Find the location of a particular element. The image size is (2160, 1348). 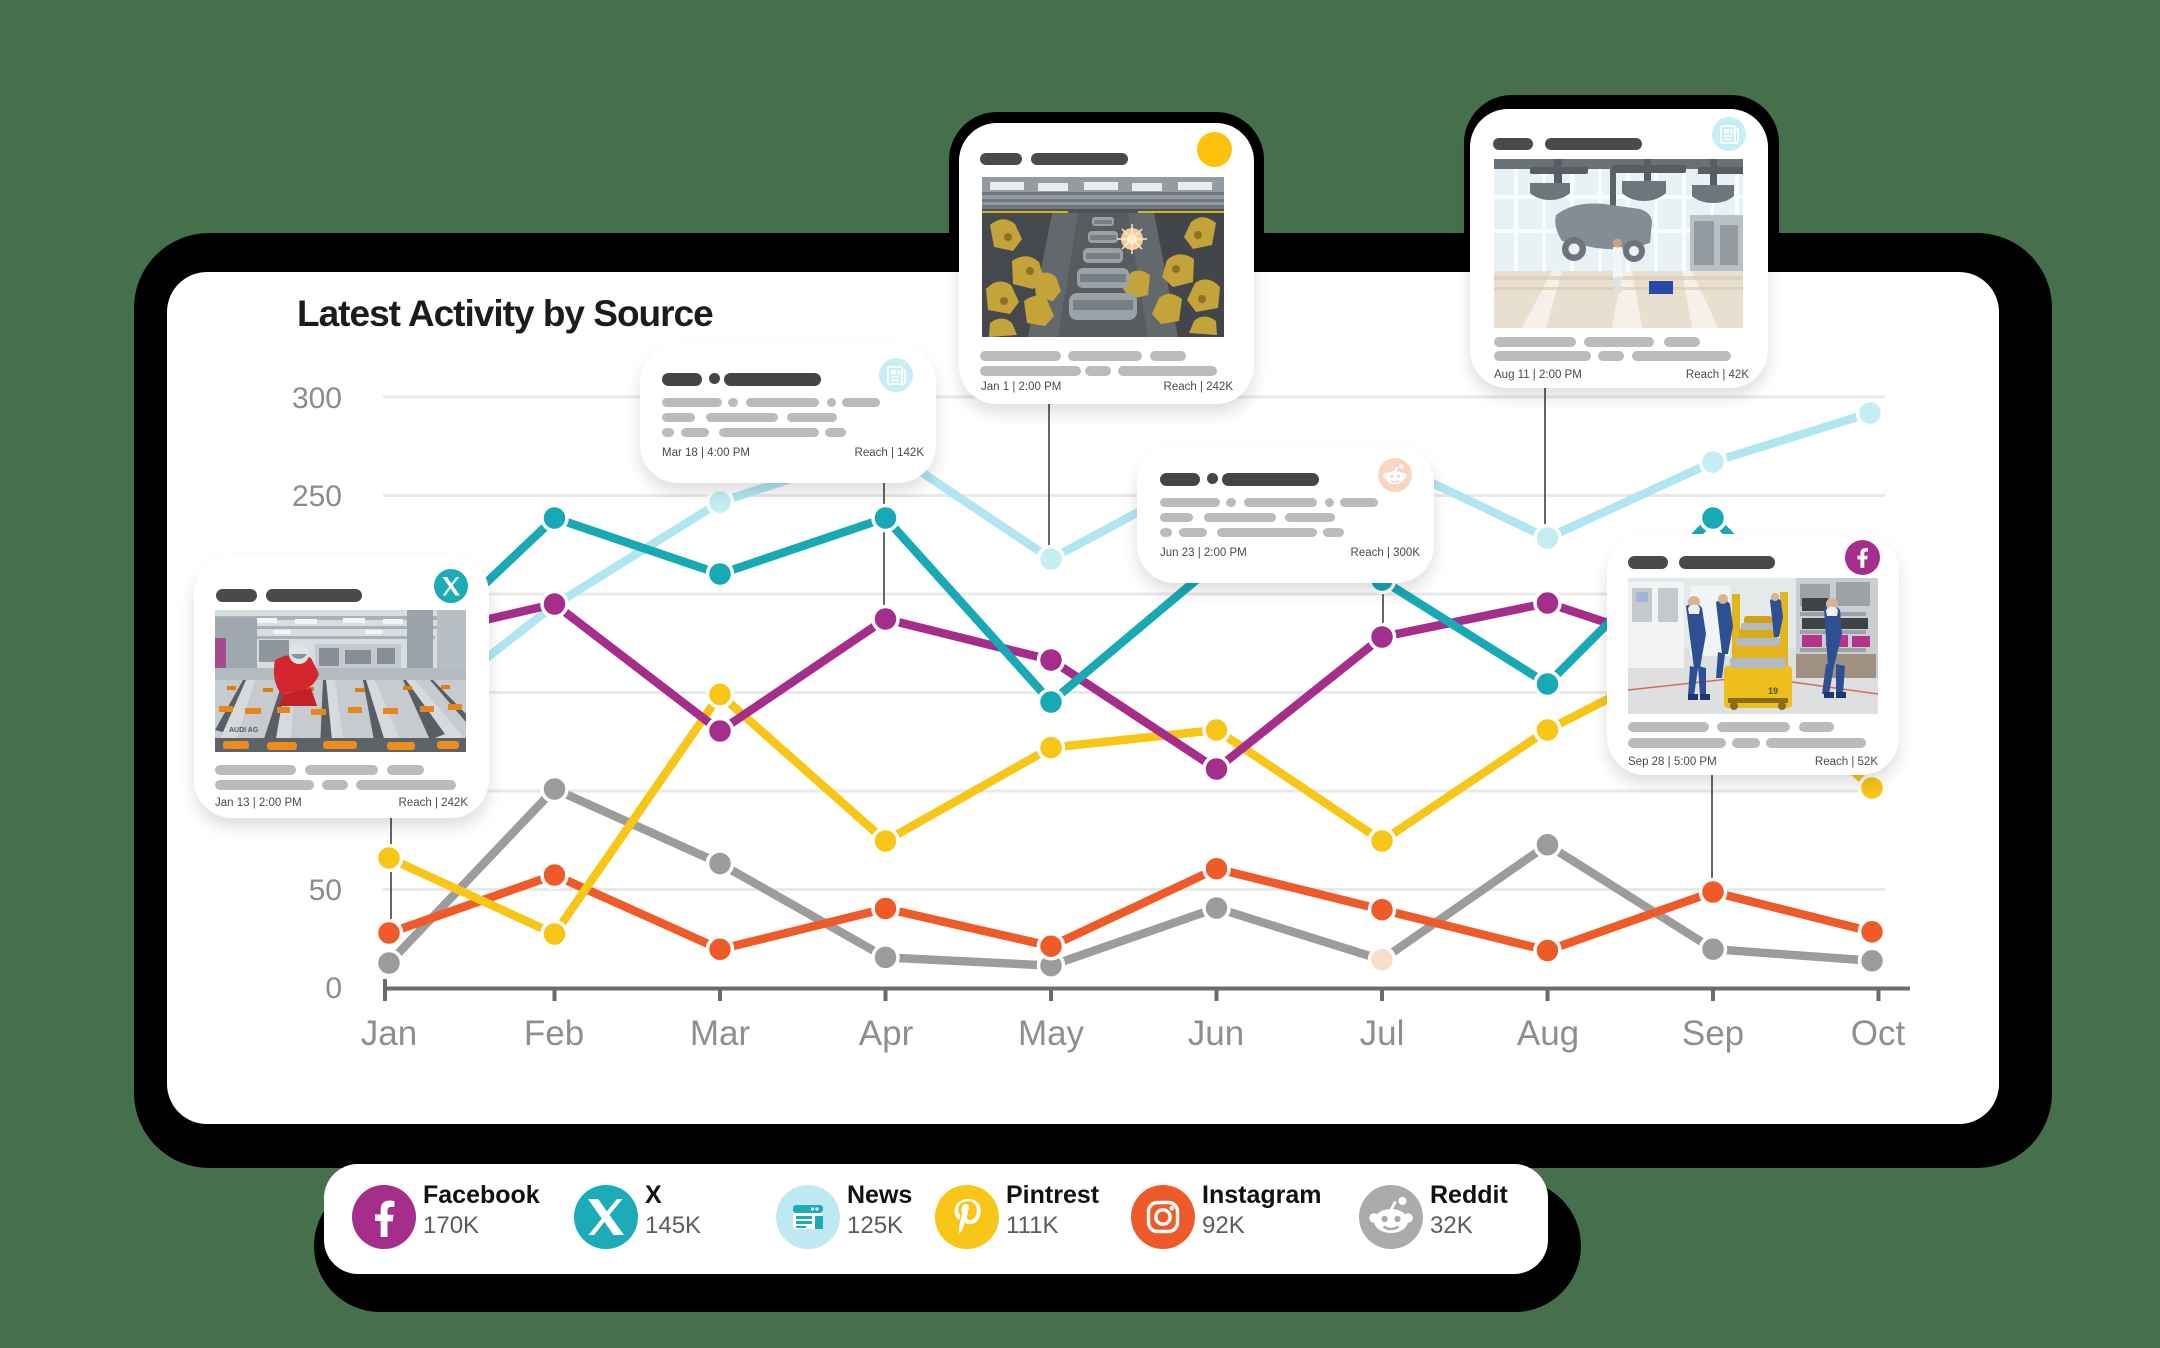

svg-text: Sep is located at coordinates (1713, 1033).